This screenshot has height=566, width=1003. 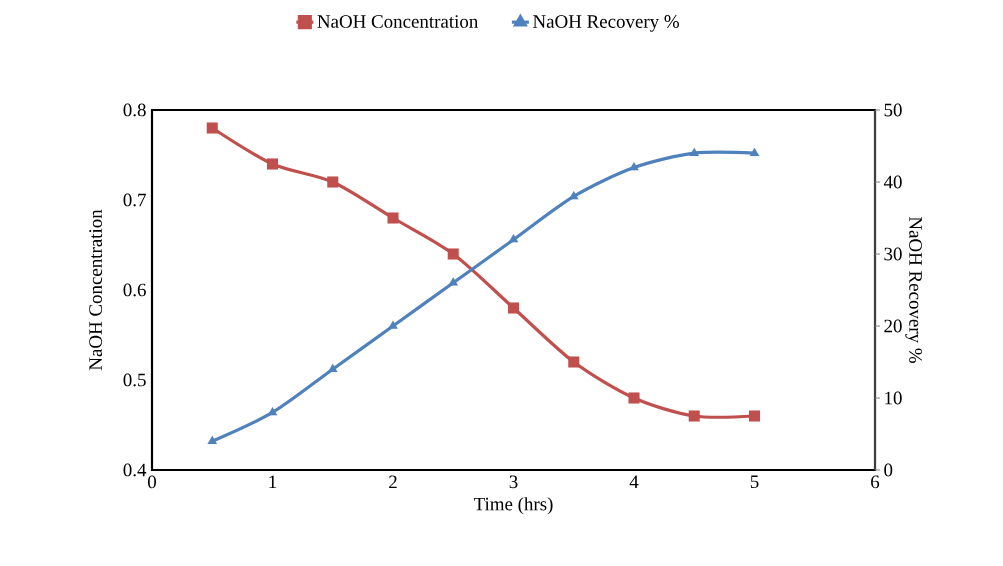 I want to click on y2-tick-label: 0, so click(x=888, y=470).